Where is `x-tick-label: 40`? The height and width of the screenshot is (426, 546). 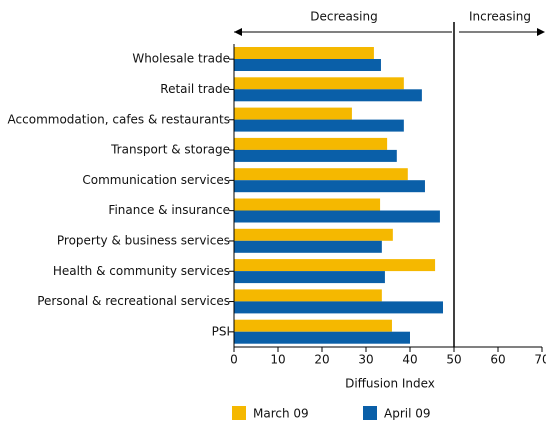 x-tick-label: 40 is located at coordinates (409, 360).